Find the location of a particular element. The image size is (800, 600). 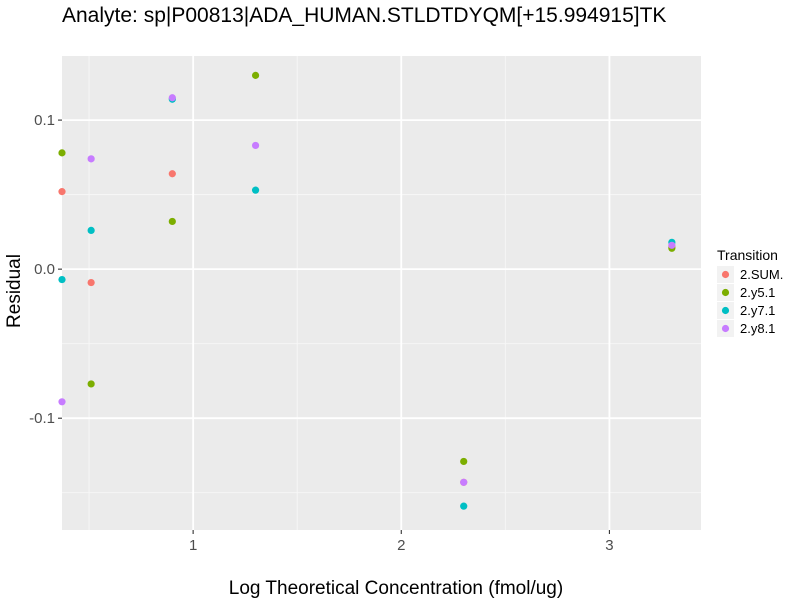

y-tick-label: 0.0 is located at coordinates (44, 269).